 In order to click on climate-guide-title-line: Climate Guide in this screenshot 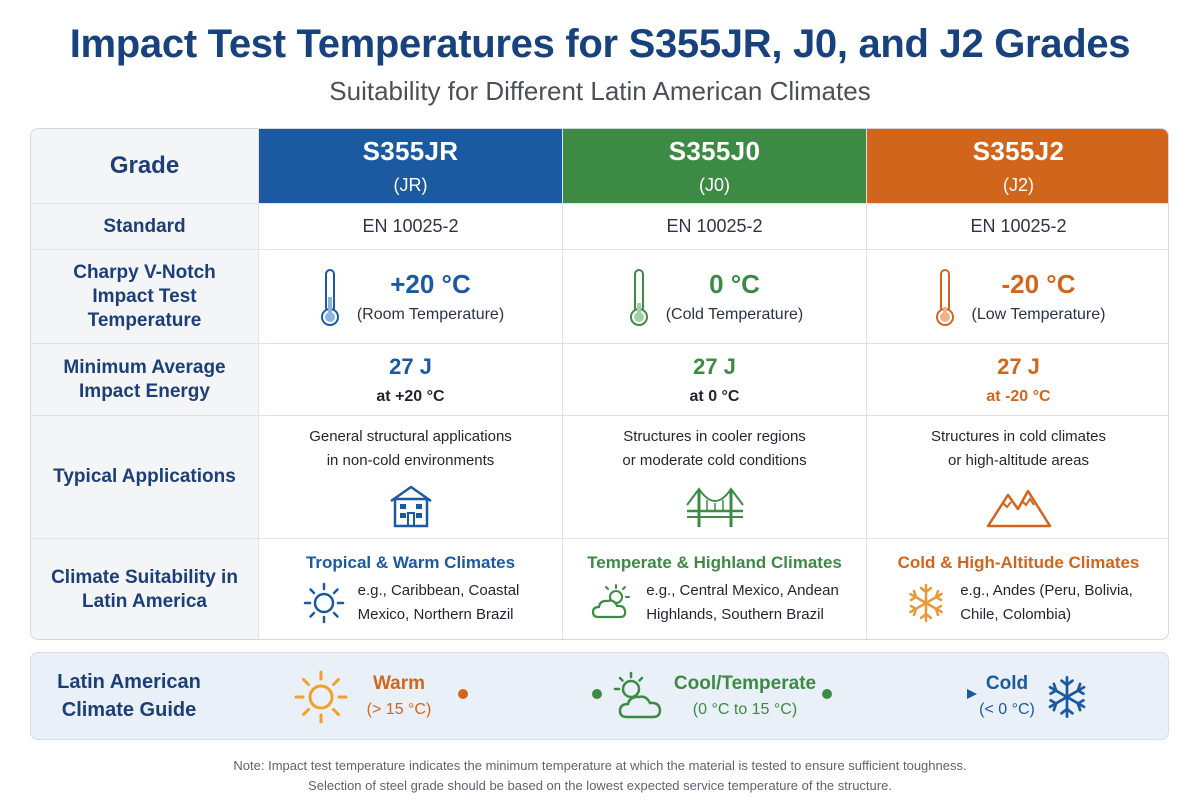, I will do `click(129, 710)`.